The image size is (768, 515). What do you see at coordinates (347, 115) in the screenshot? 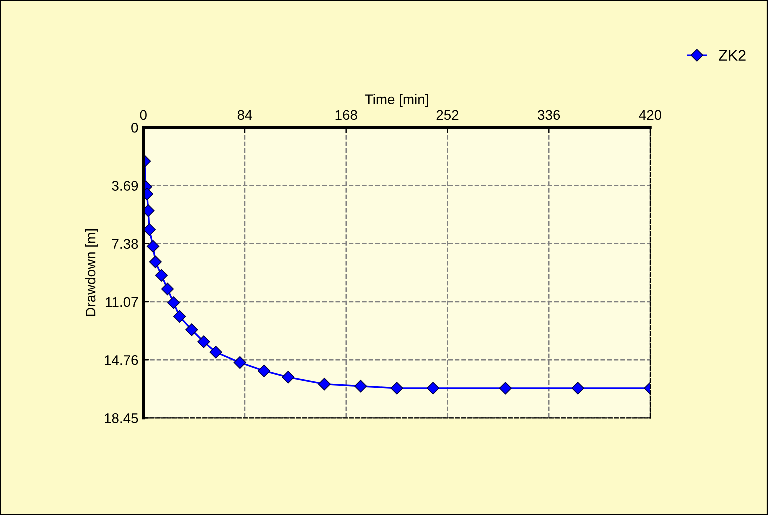
I see `x-tick-label: 168` at bounding box center [347, 115].